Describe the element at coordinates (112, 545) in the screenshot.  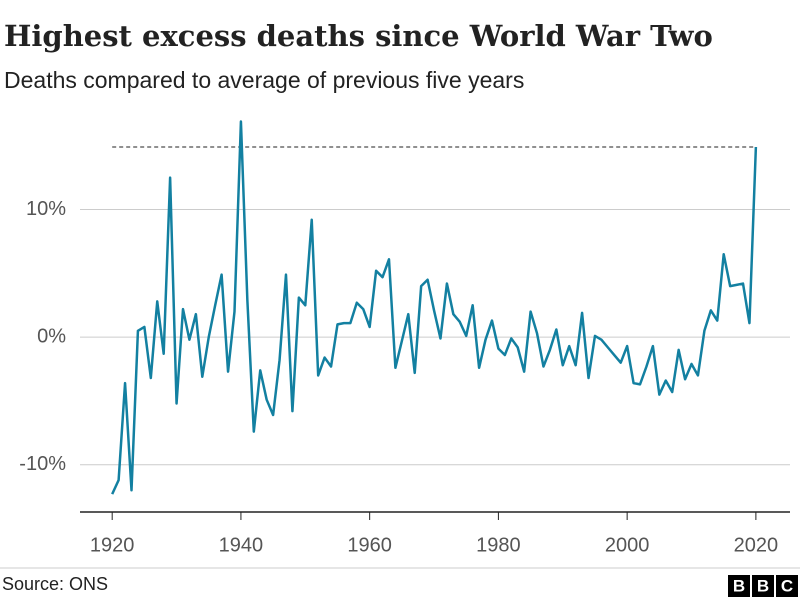
I see `x-tick-label: 1920` at that location.